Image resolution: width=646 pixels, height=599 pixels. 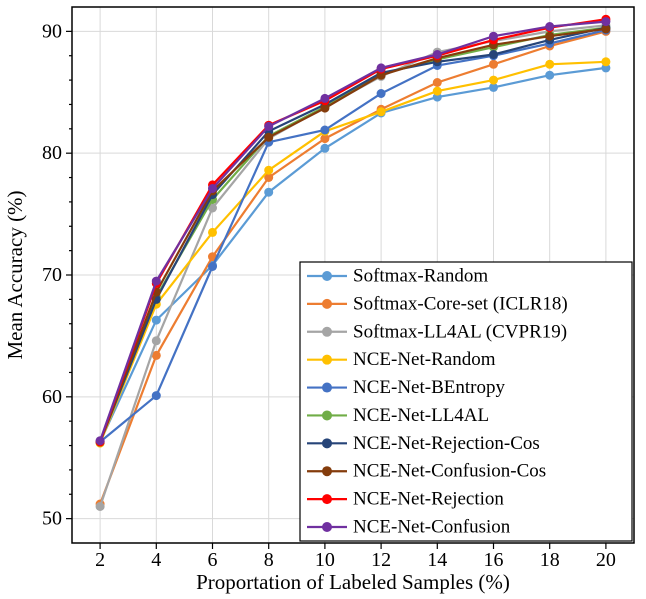 What do you see at coordinates (446, 443) in the screenshot?
I see `legend-label: NCE-Net-Rejection-Cos` at bounding box center [446, 443].